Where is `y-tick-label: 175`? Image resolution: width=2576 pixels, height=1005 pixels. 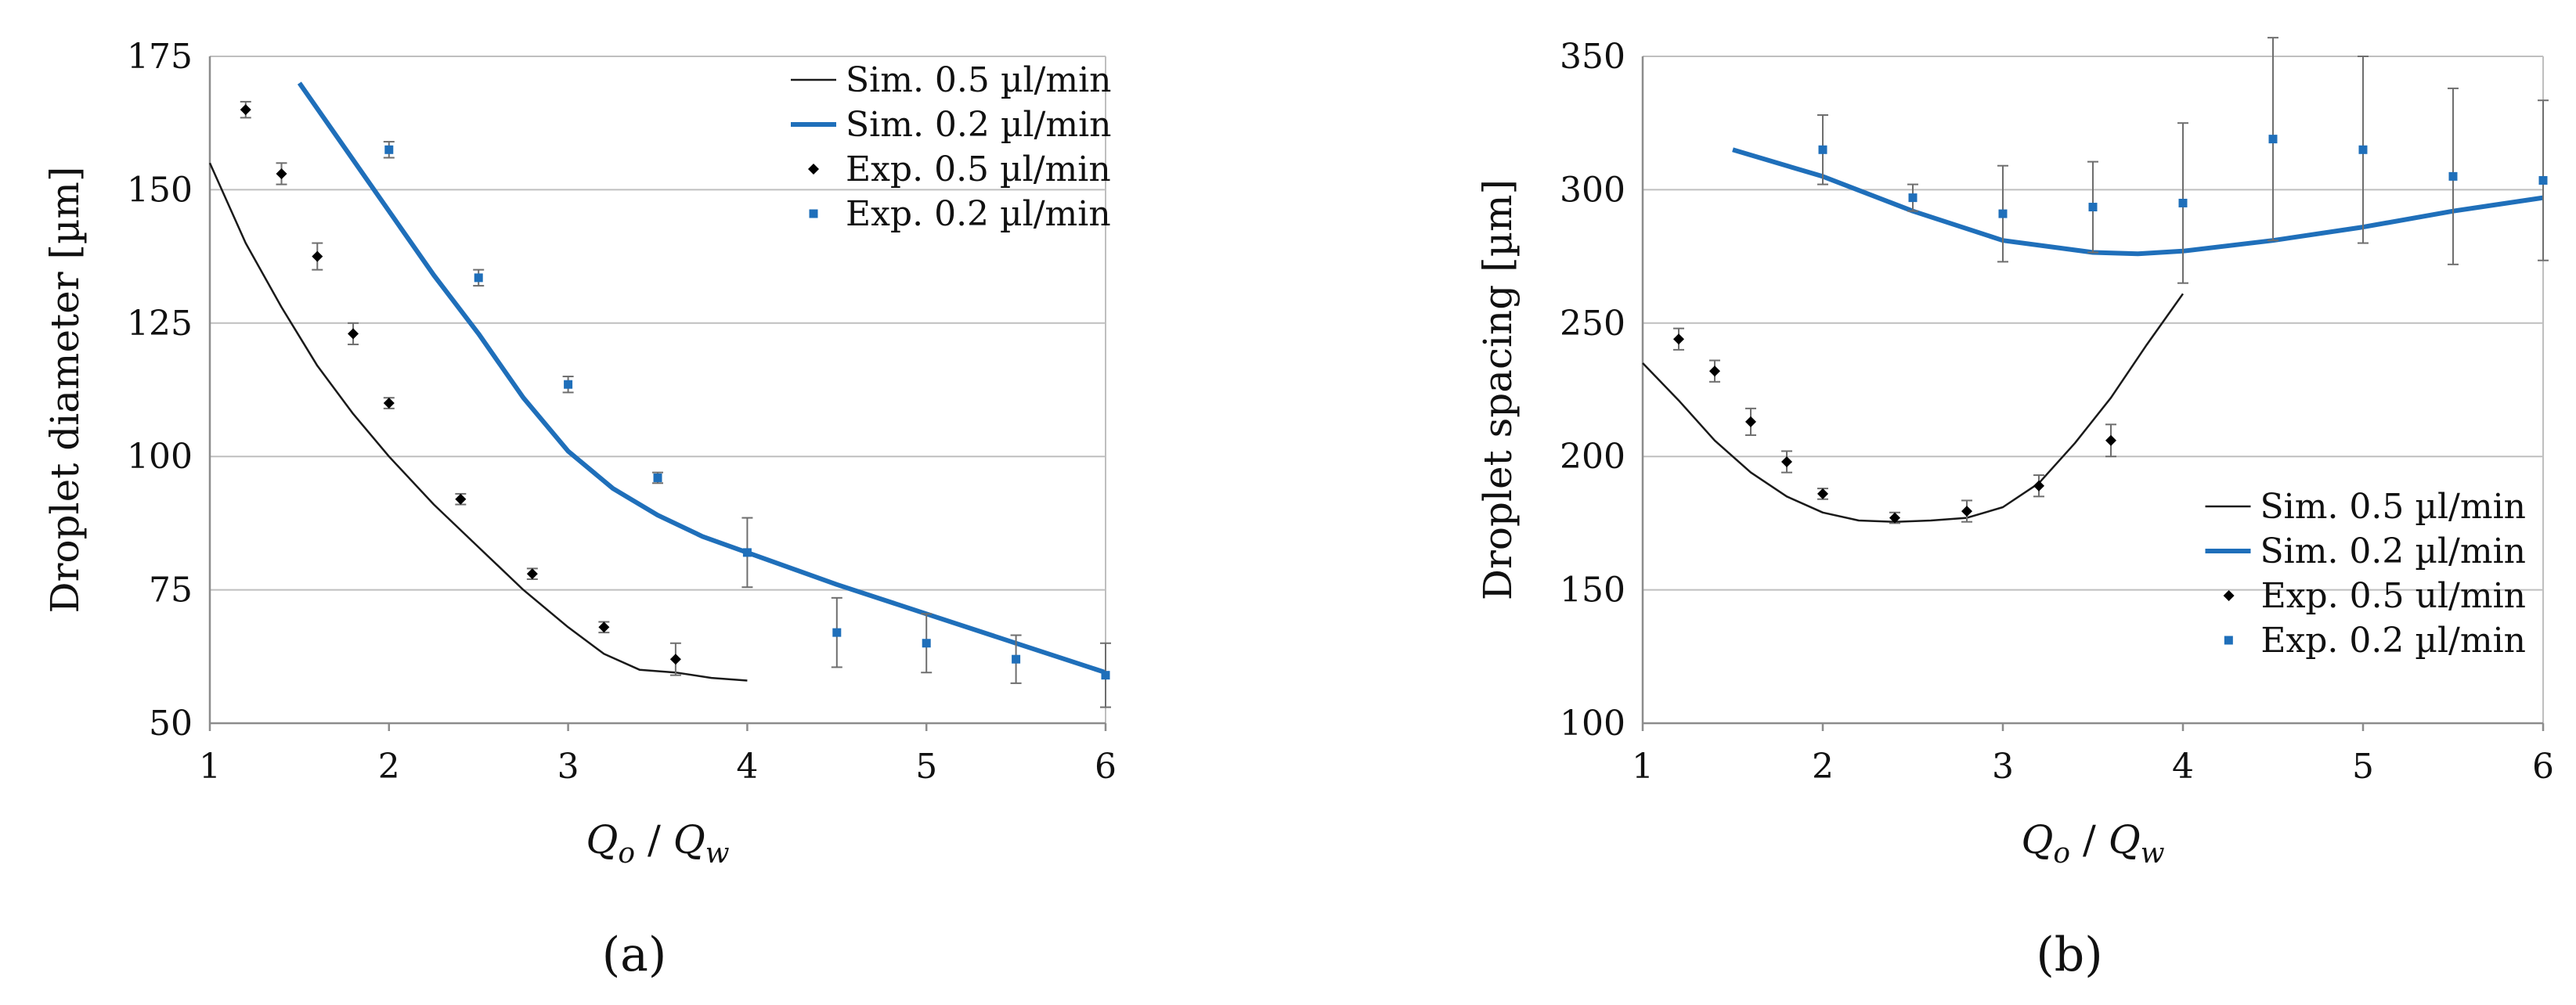
y-tick-label: 175 is located at coordinates (160, 57).